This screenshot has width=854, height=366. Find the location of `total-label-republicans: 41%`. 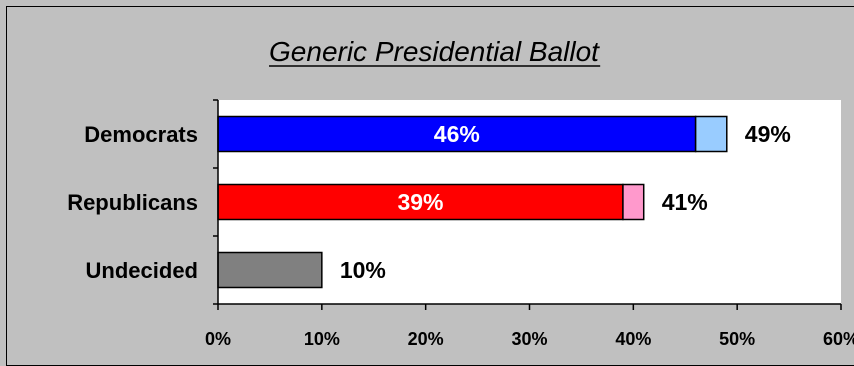

total-label-republicans: 41% is located at coordinates (685, 202).